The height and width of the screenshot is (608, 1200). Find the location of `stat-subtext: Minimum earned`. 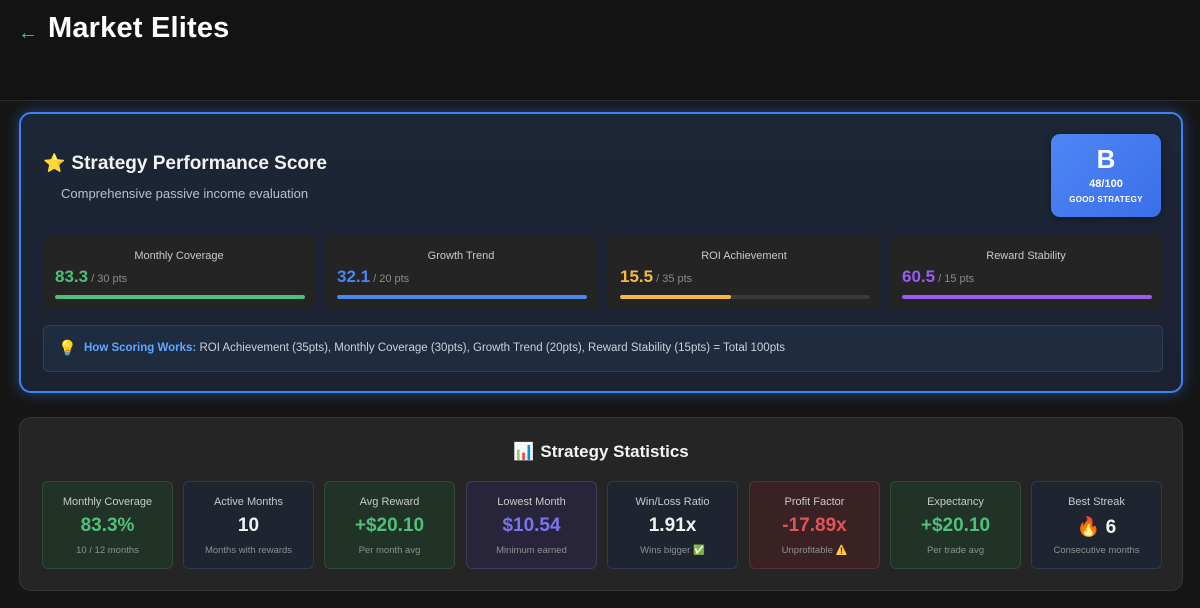

stat-subtext: Minimum earned is located at coordinates (531, 550).